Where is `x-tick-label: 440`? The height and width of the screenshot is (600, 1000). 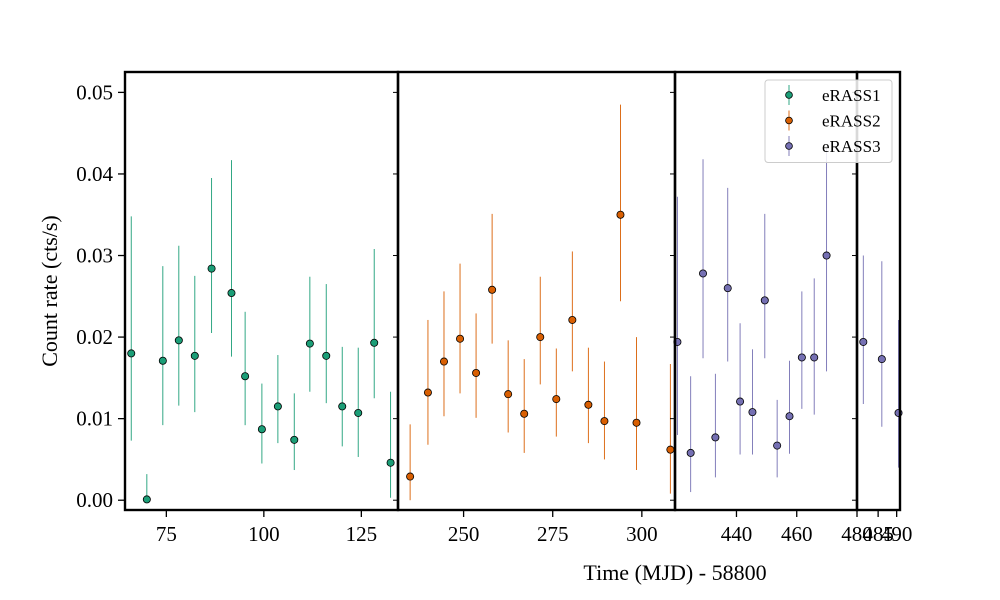 x-tick-label: 440 is located at coordinates (737, 534).